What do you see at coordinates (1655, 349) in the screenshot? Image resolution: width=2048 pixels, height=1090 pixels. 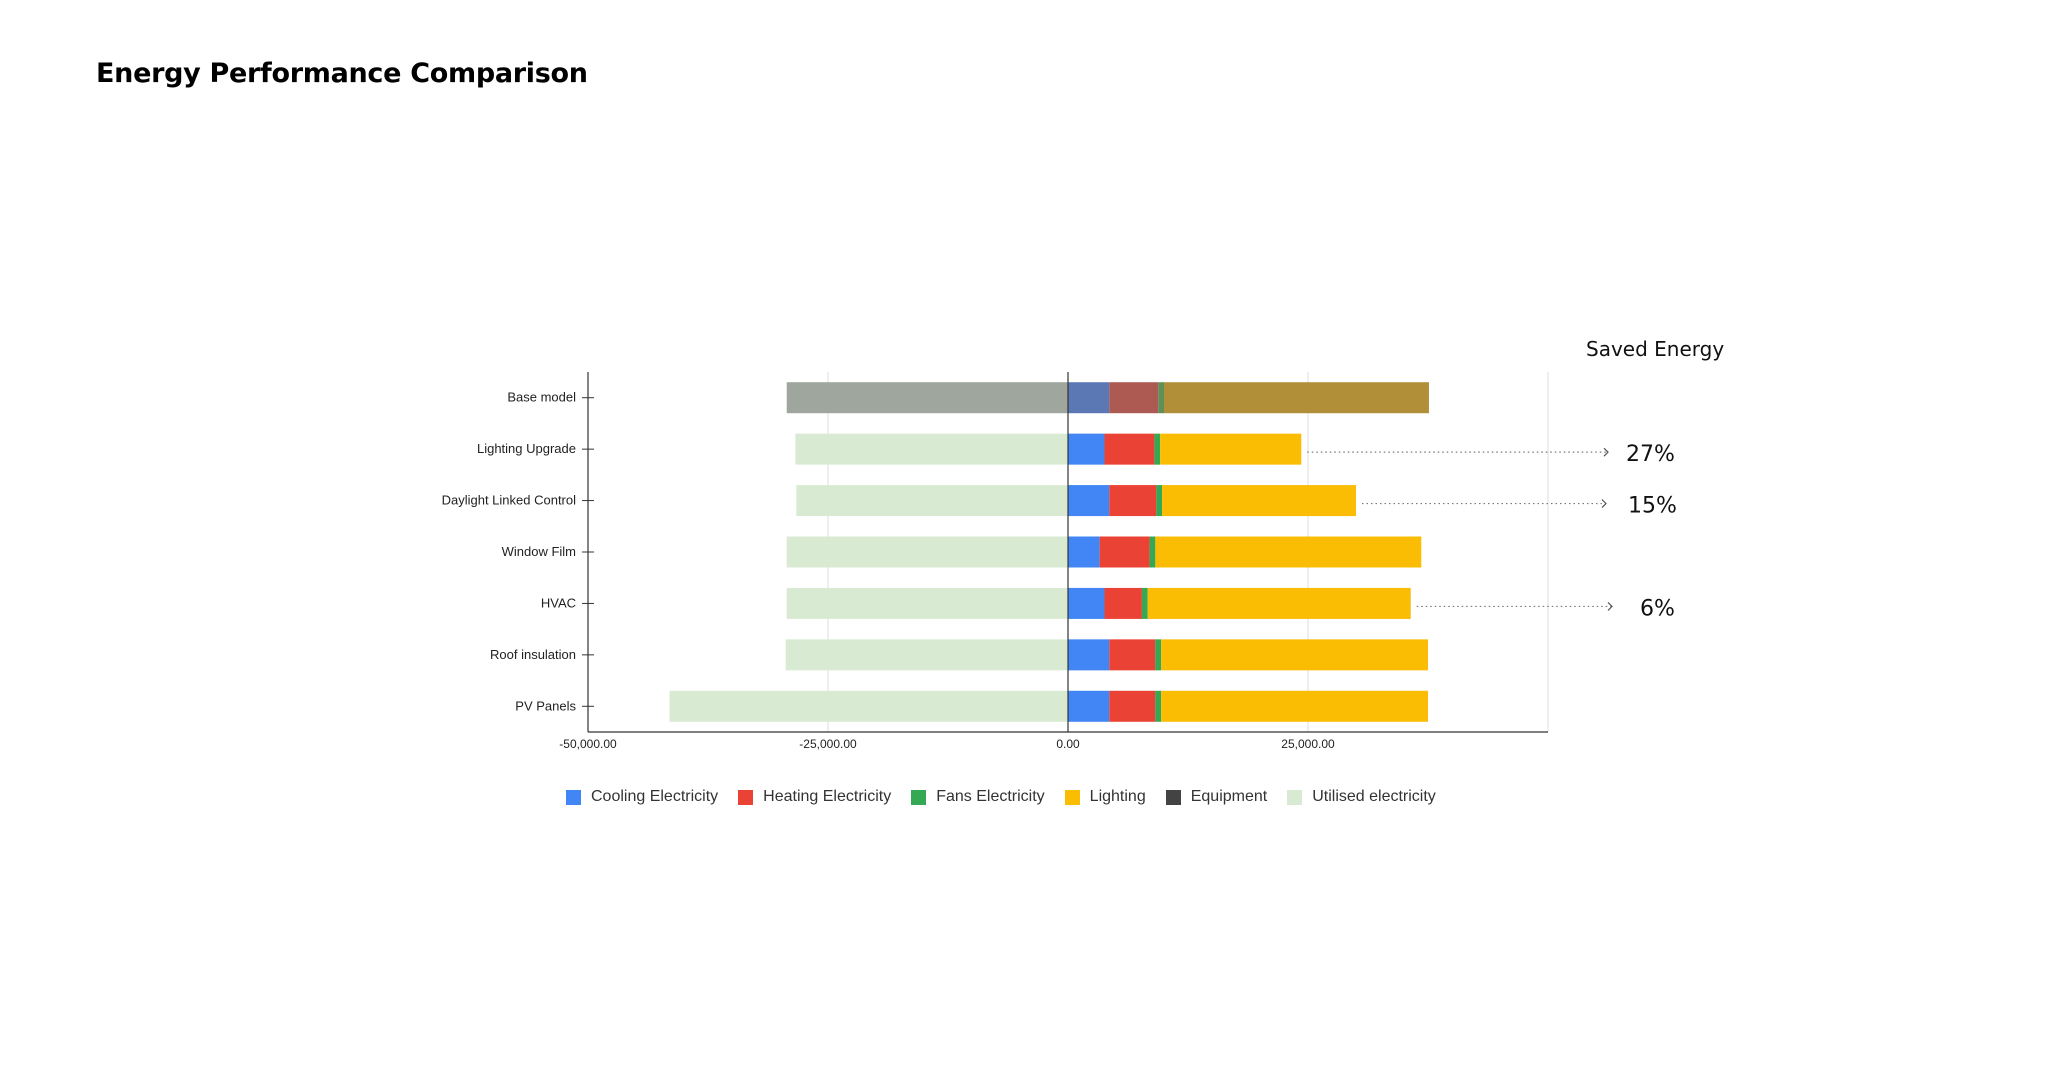 I see `saved-energy-title: Saved Energy` at bounding box center [1655, 349].